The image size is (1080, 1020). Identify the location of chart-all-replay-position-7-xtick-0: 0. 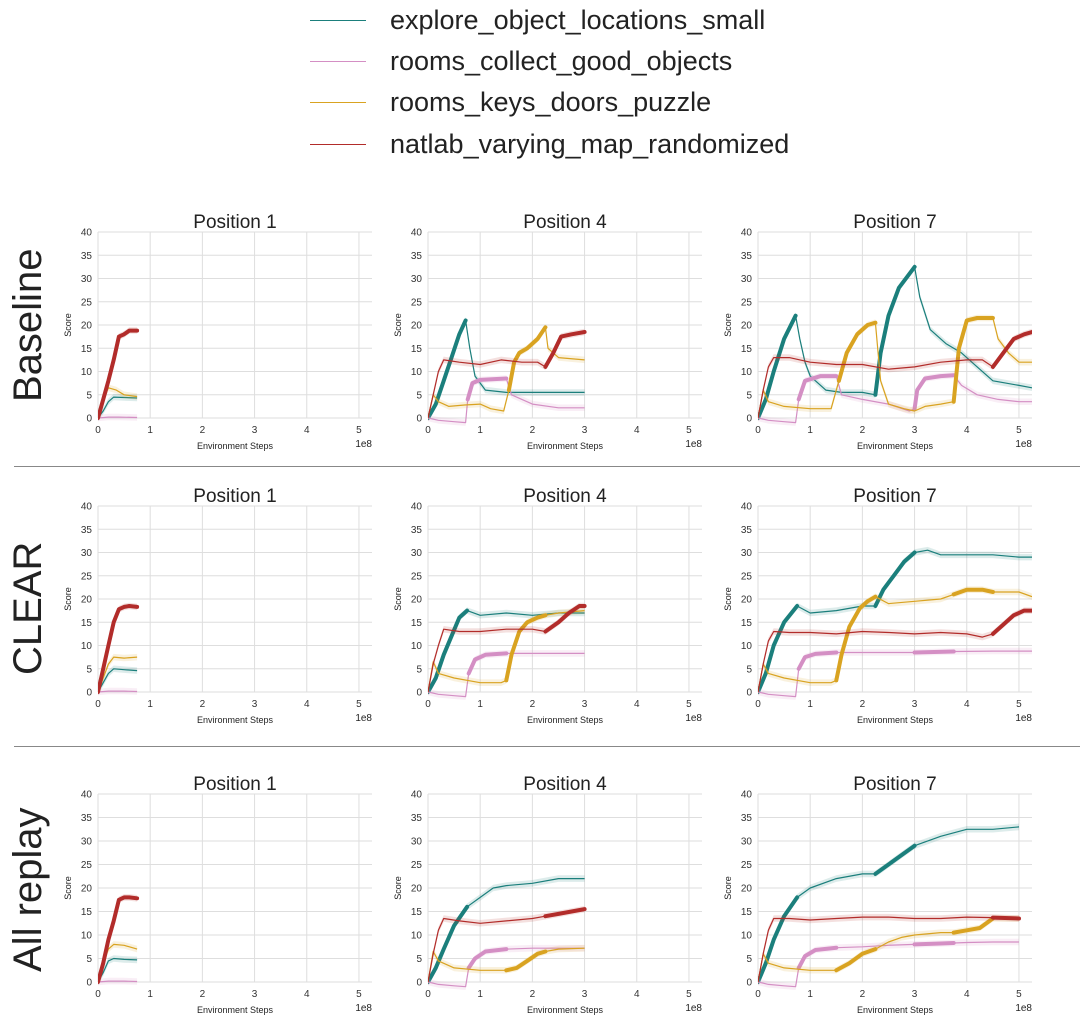
(758, 994).